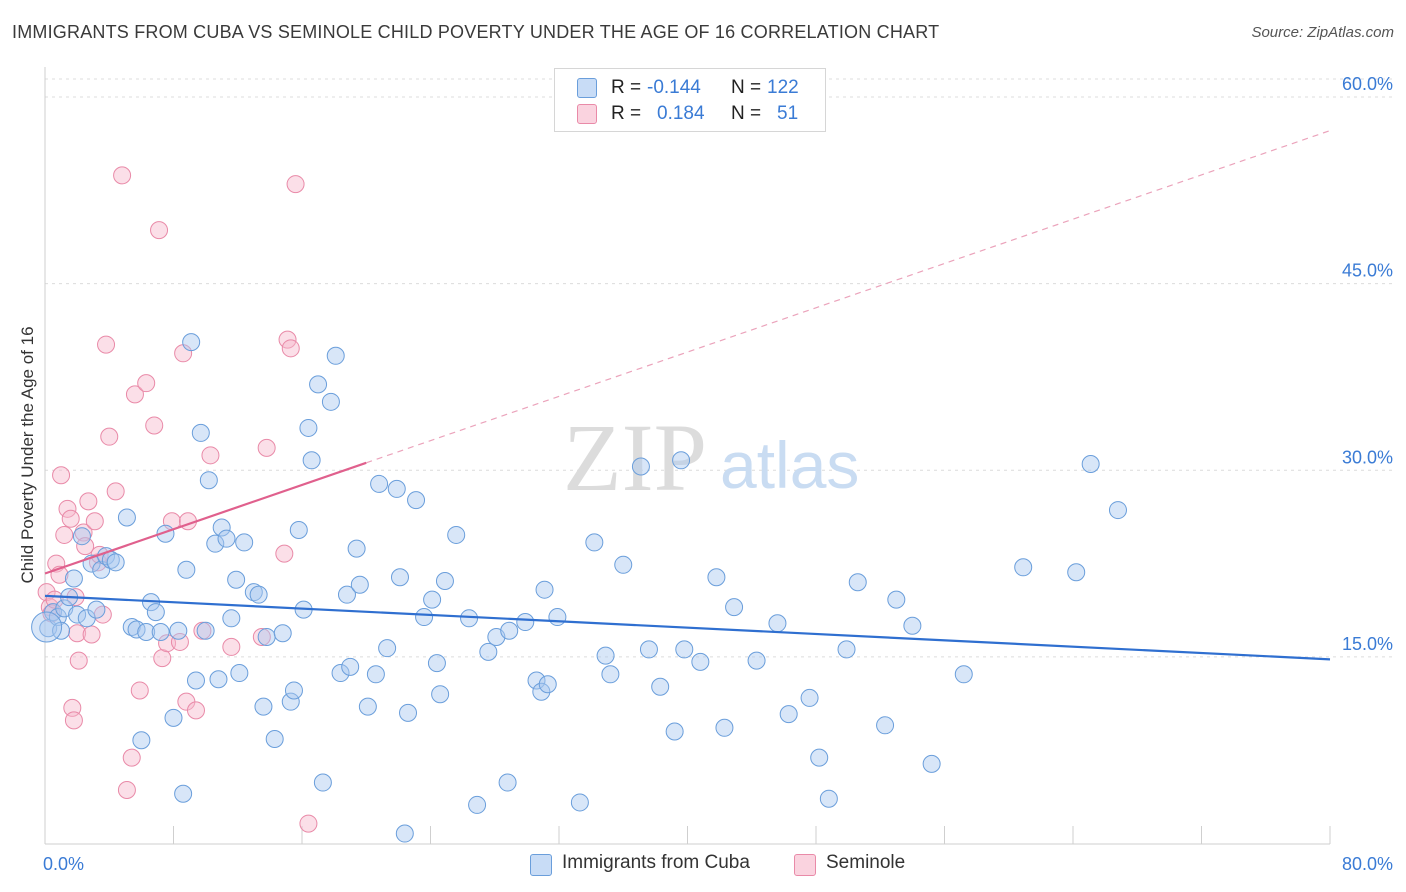 The height and width of the screenshot is (892, 1406). I want to click on y-tick-label: 30.0%, so click(1367, 457).